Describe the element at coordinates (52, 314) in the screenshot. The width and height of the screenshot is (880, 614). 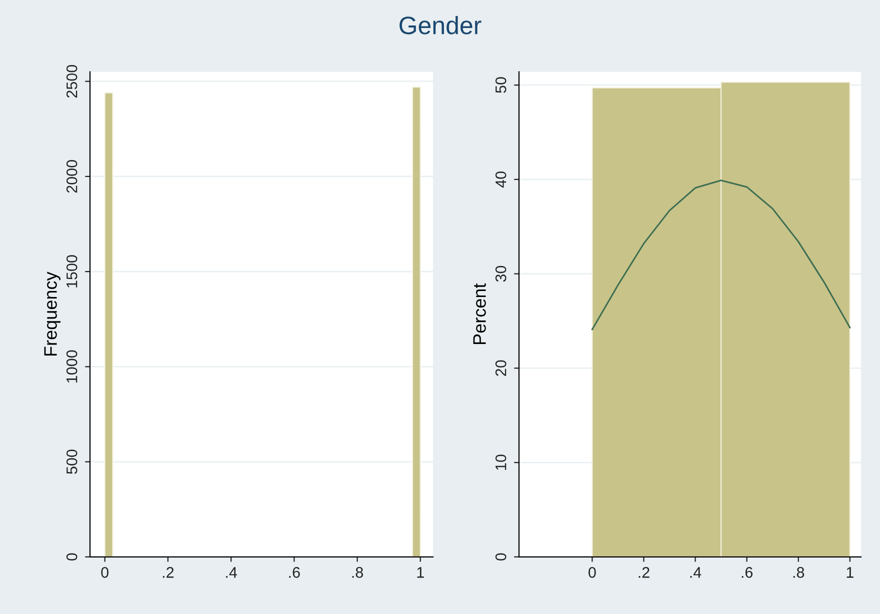
I see `y-axis-title: Frequency` at that location.